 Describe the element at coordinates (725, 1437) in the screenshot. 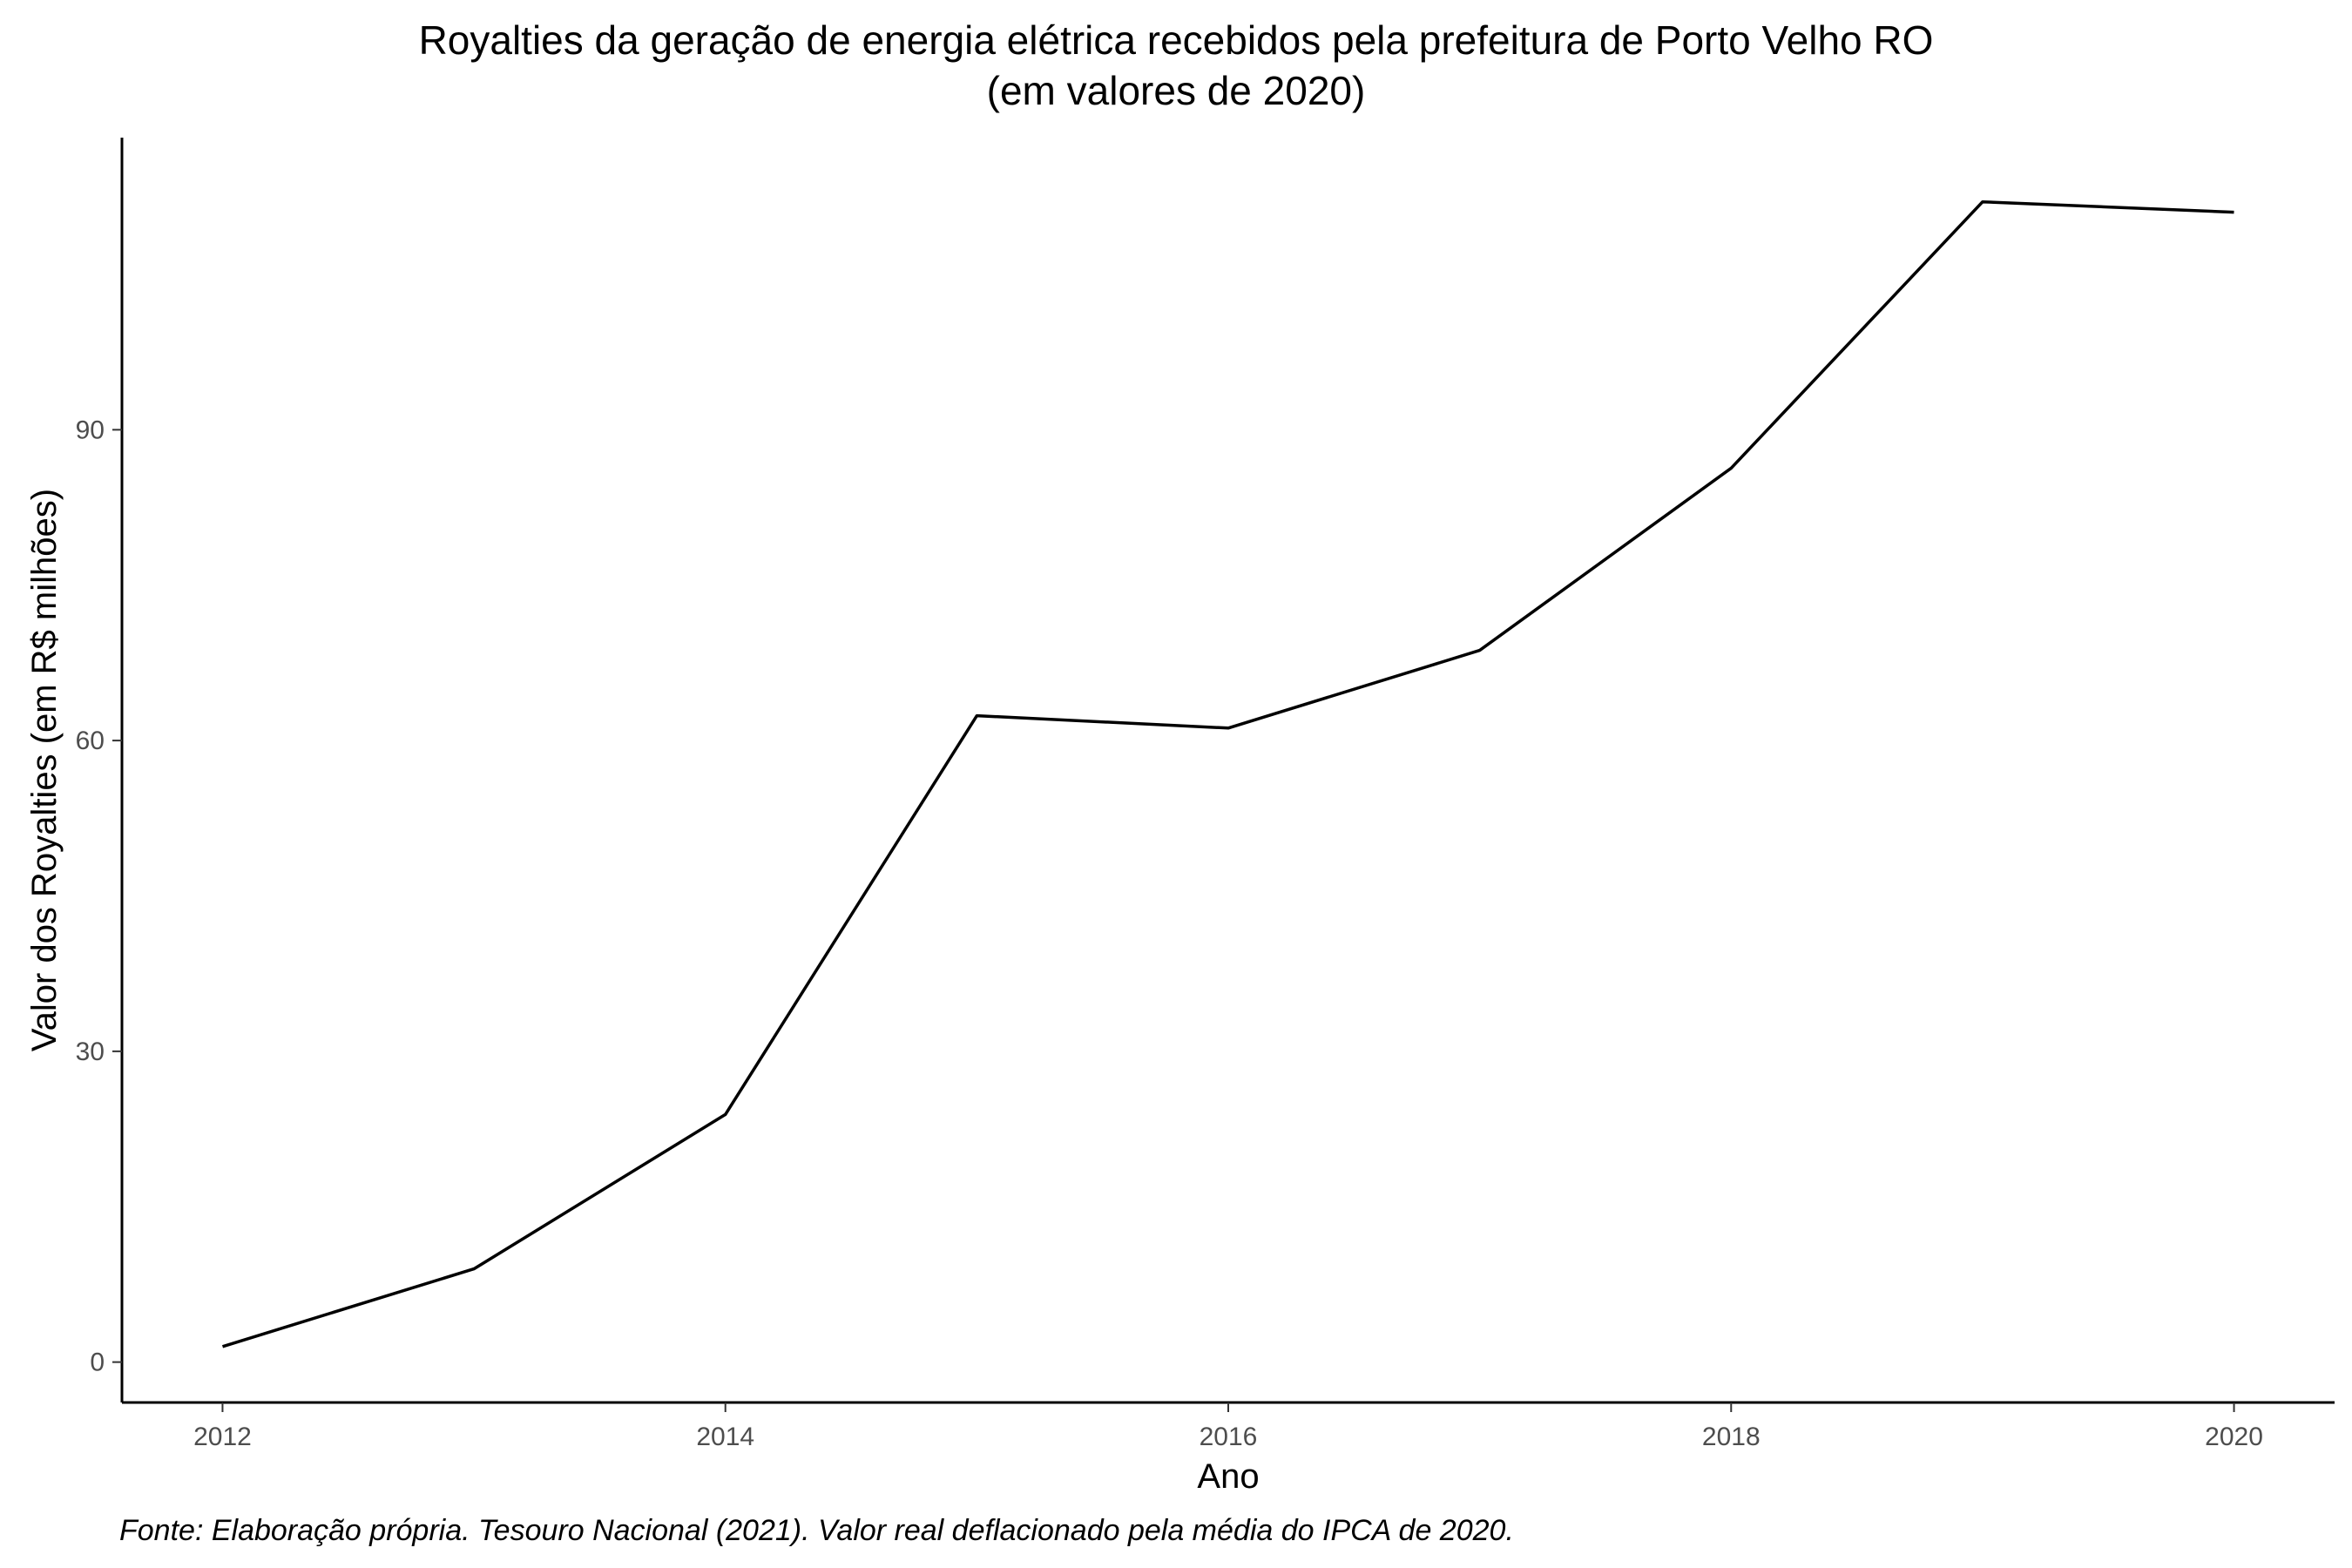

I see `x-tick-label: 2014` at that location.